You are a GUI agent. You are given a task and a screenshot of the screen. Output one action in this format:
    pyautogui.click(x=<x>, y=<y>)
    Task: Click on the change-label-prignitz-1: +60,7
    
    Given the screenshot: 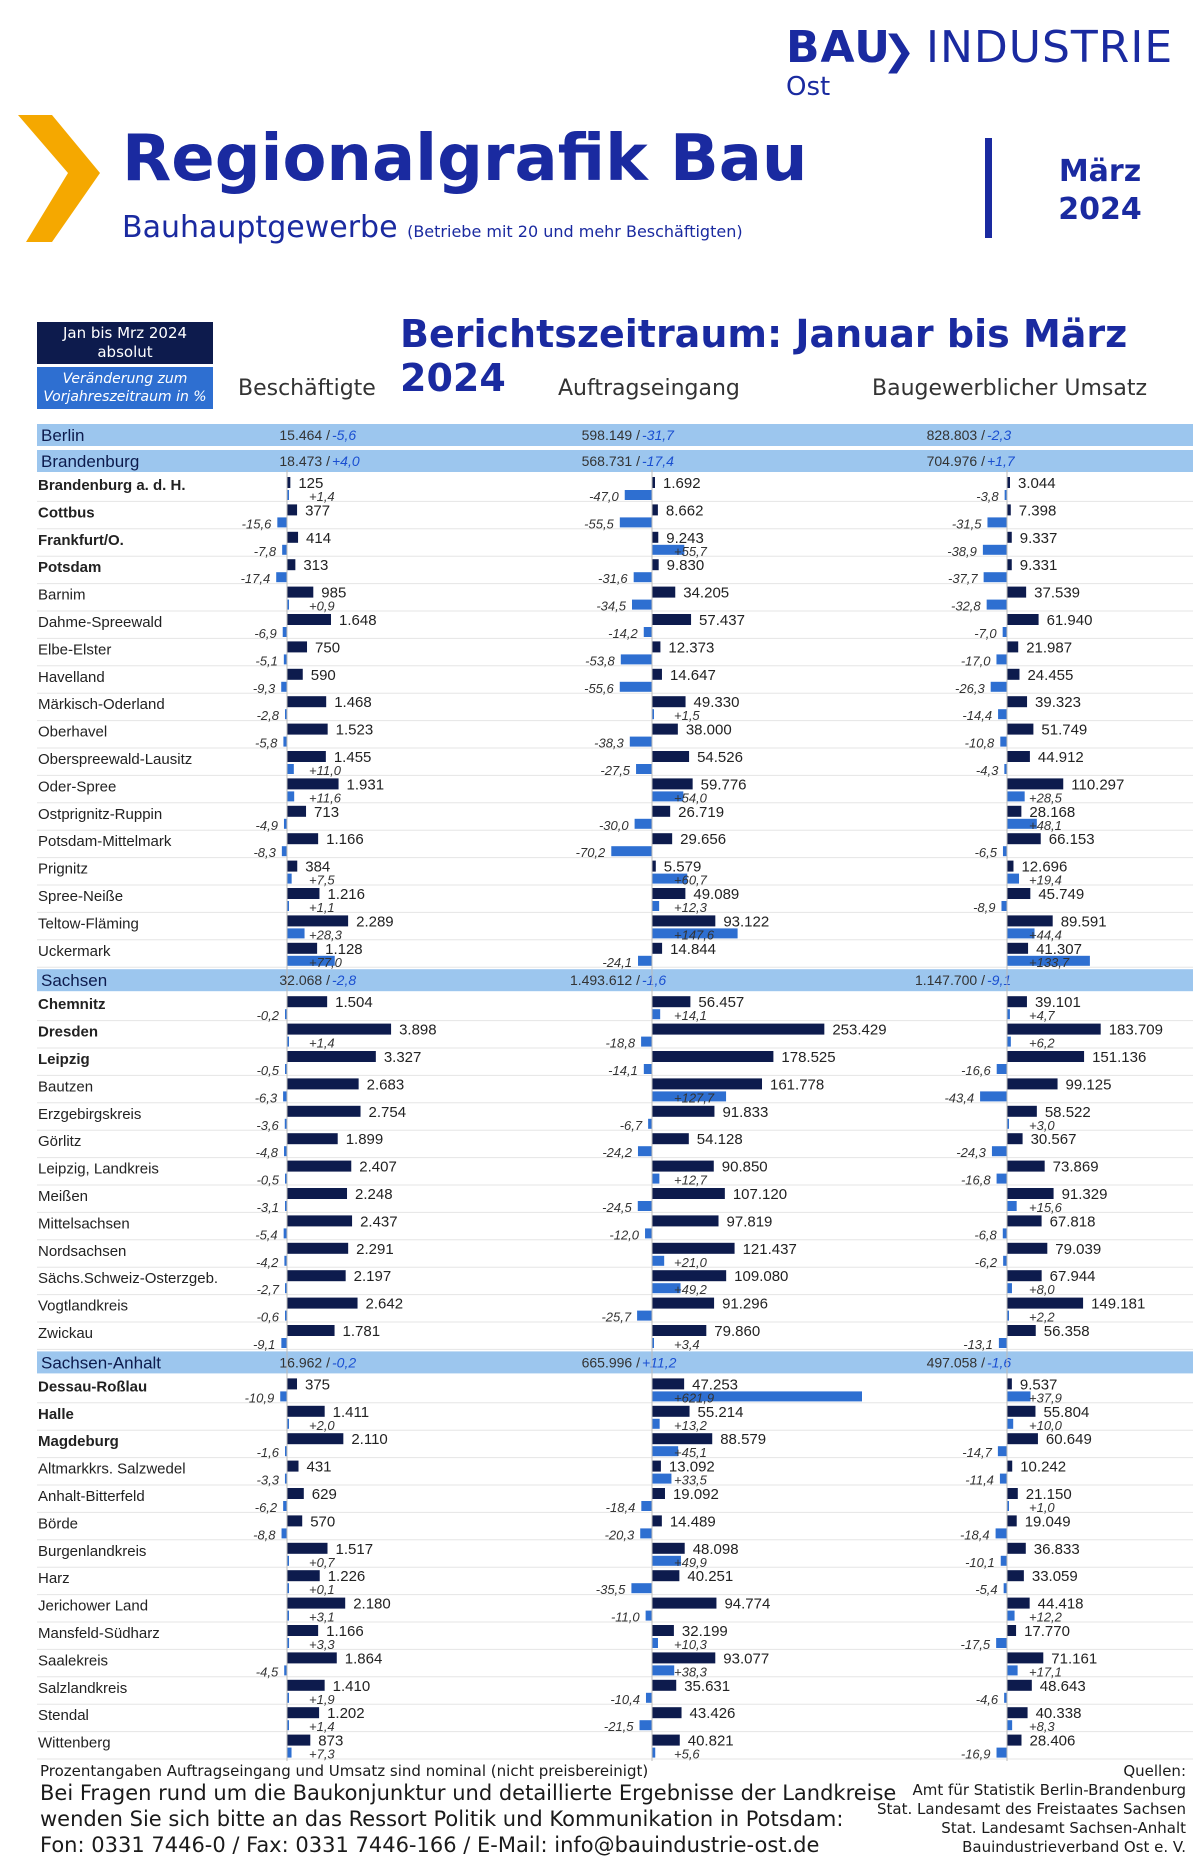 What is the action you would take?
    pyautogui.click(x=691, y=880)
    